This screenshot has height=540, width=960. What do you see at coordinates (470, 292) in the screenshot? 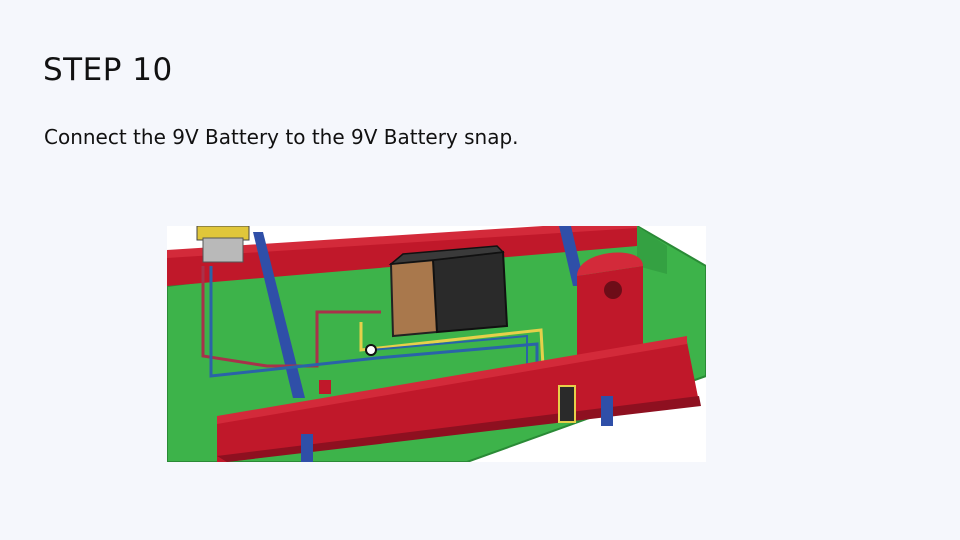
I see `battery-body` at bounding box center [470, 292].